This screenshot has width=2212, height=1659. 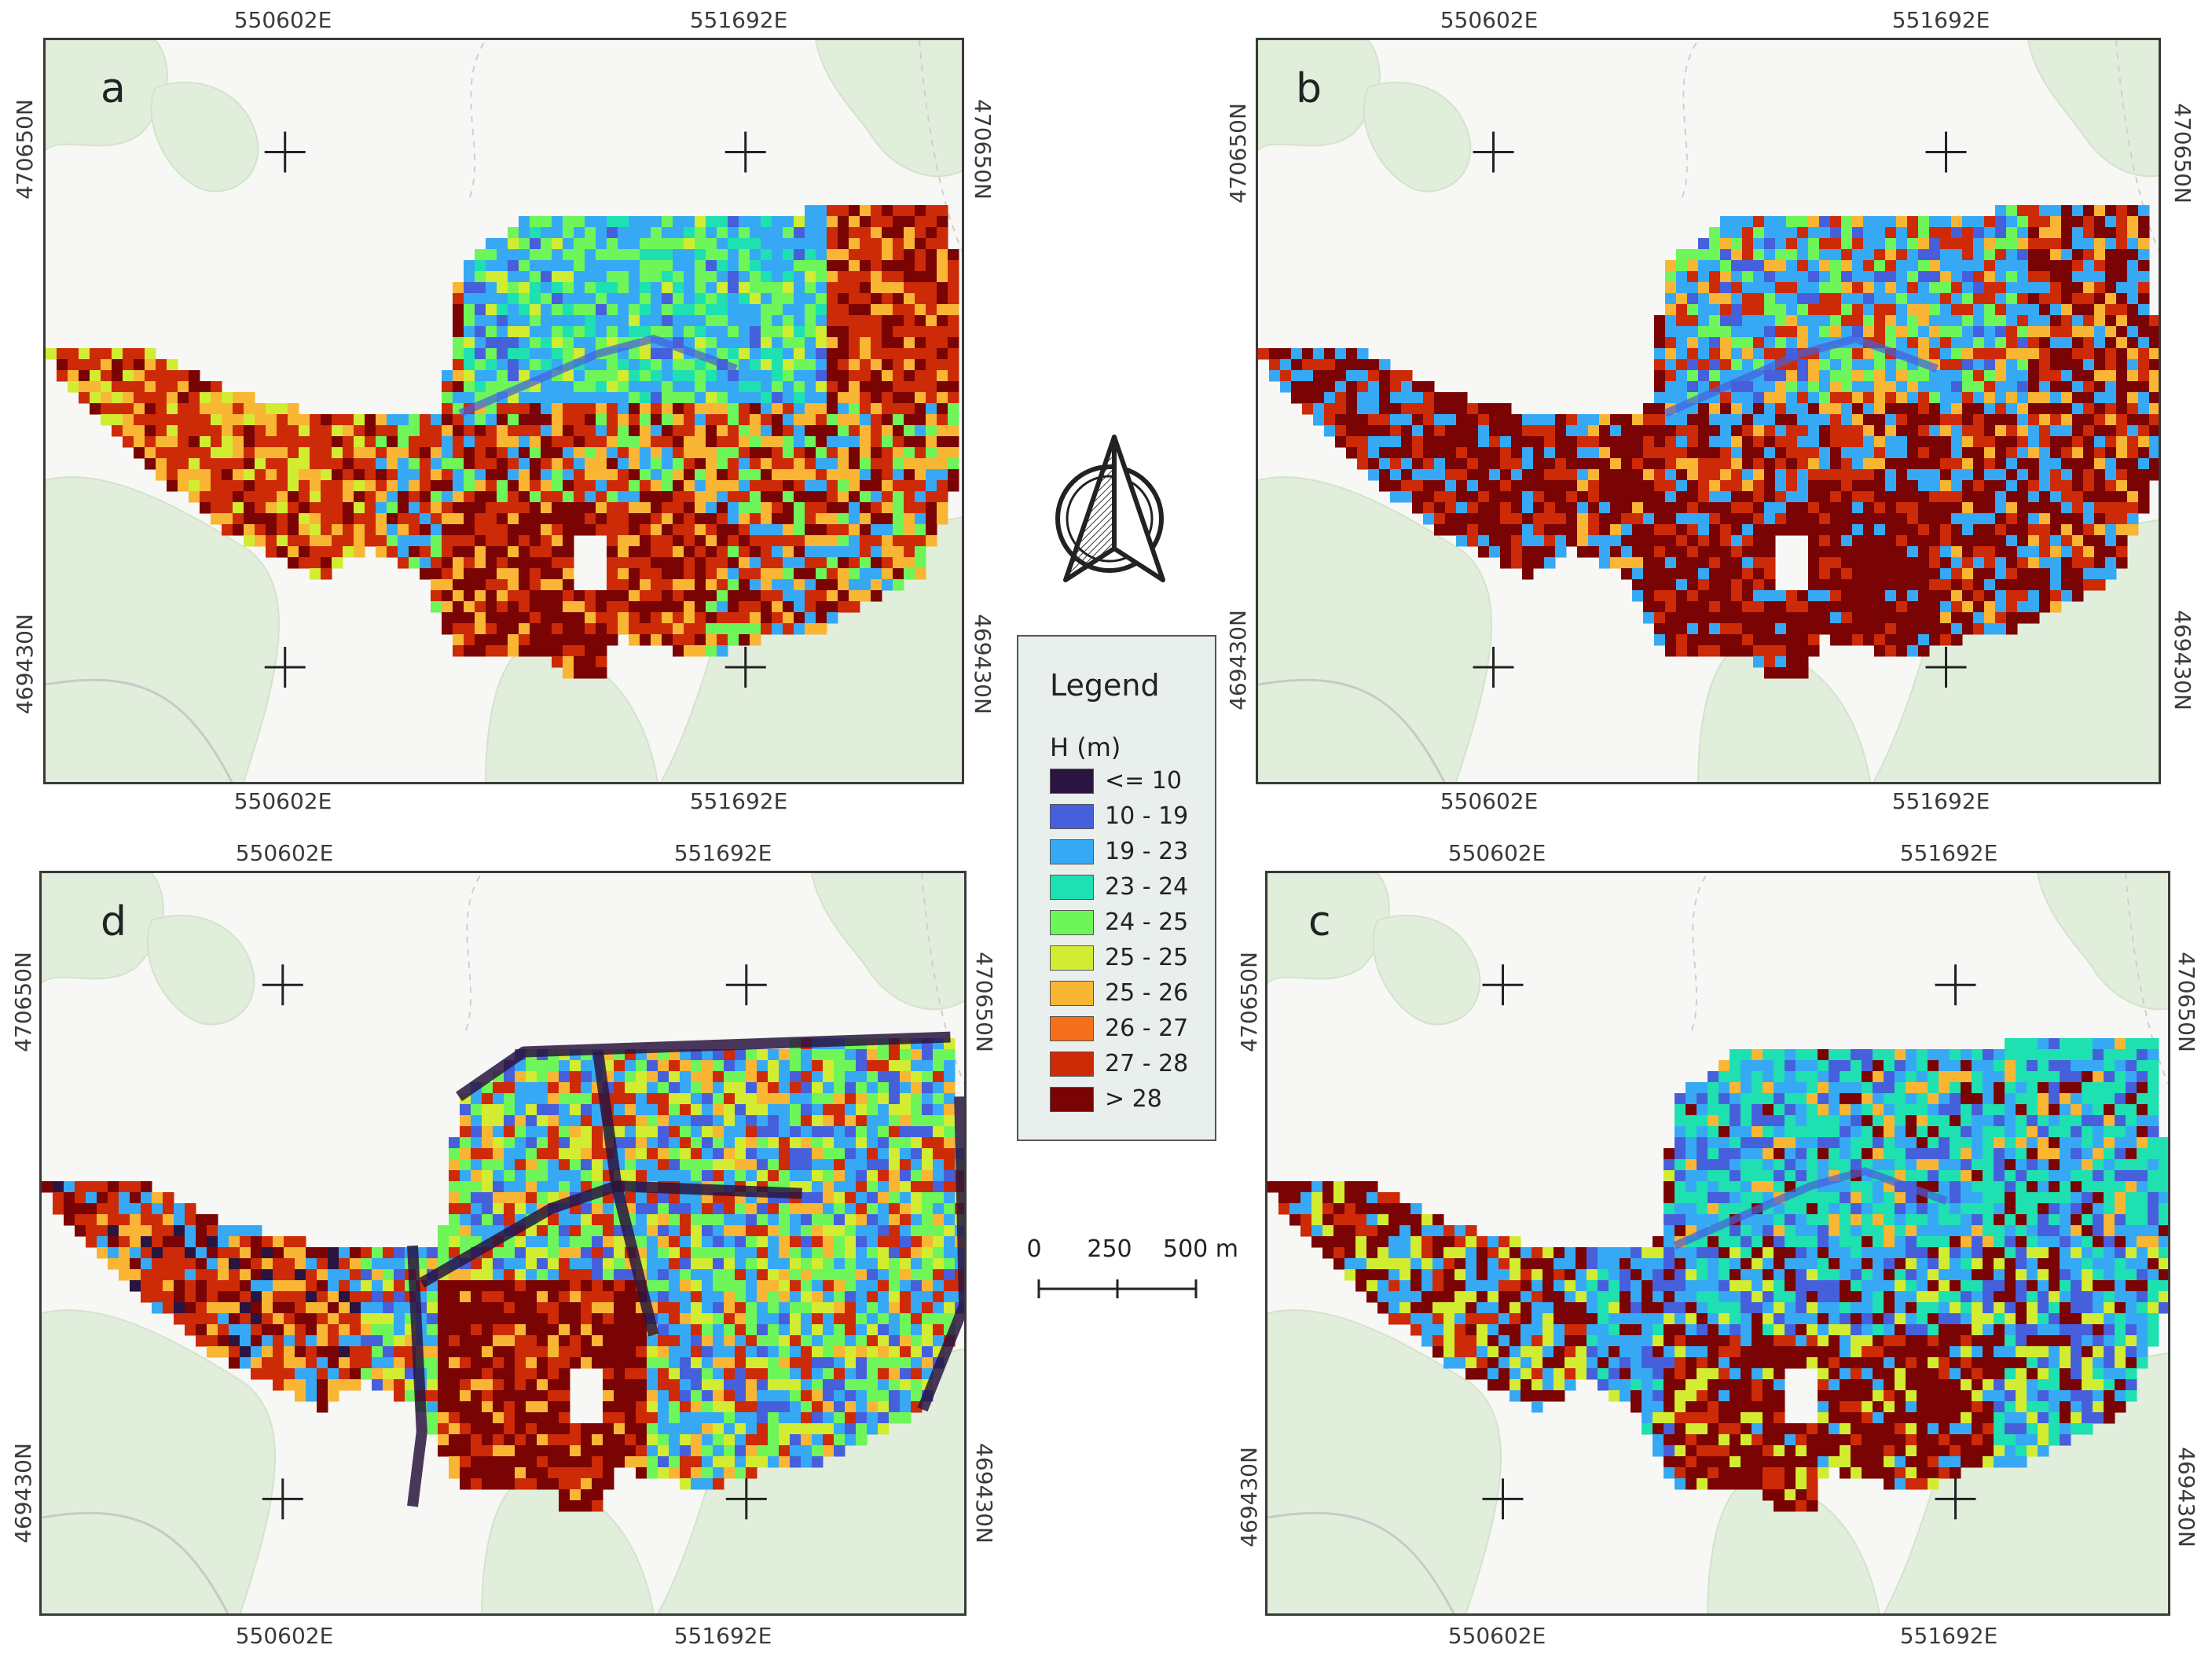 I want to click on legend-label: 19 - 23, so click(x=1147, y=851).